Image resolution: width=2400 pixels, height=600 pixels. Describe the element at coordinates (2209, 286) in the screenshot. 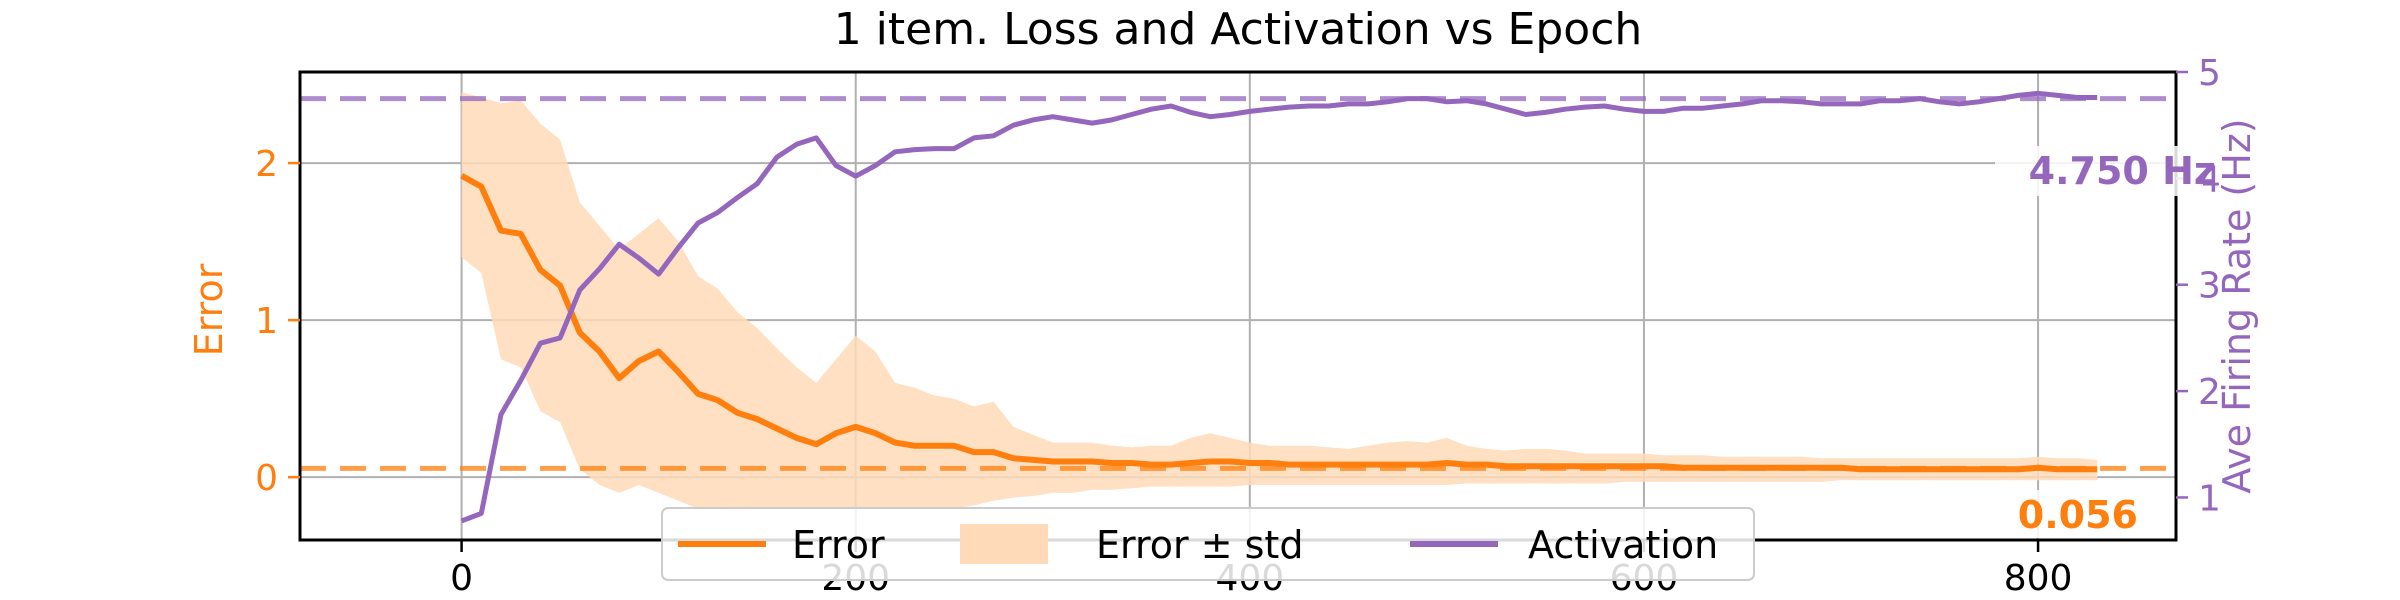

I see `y-right-tick-label: 3` at that location.